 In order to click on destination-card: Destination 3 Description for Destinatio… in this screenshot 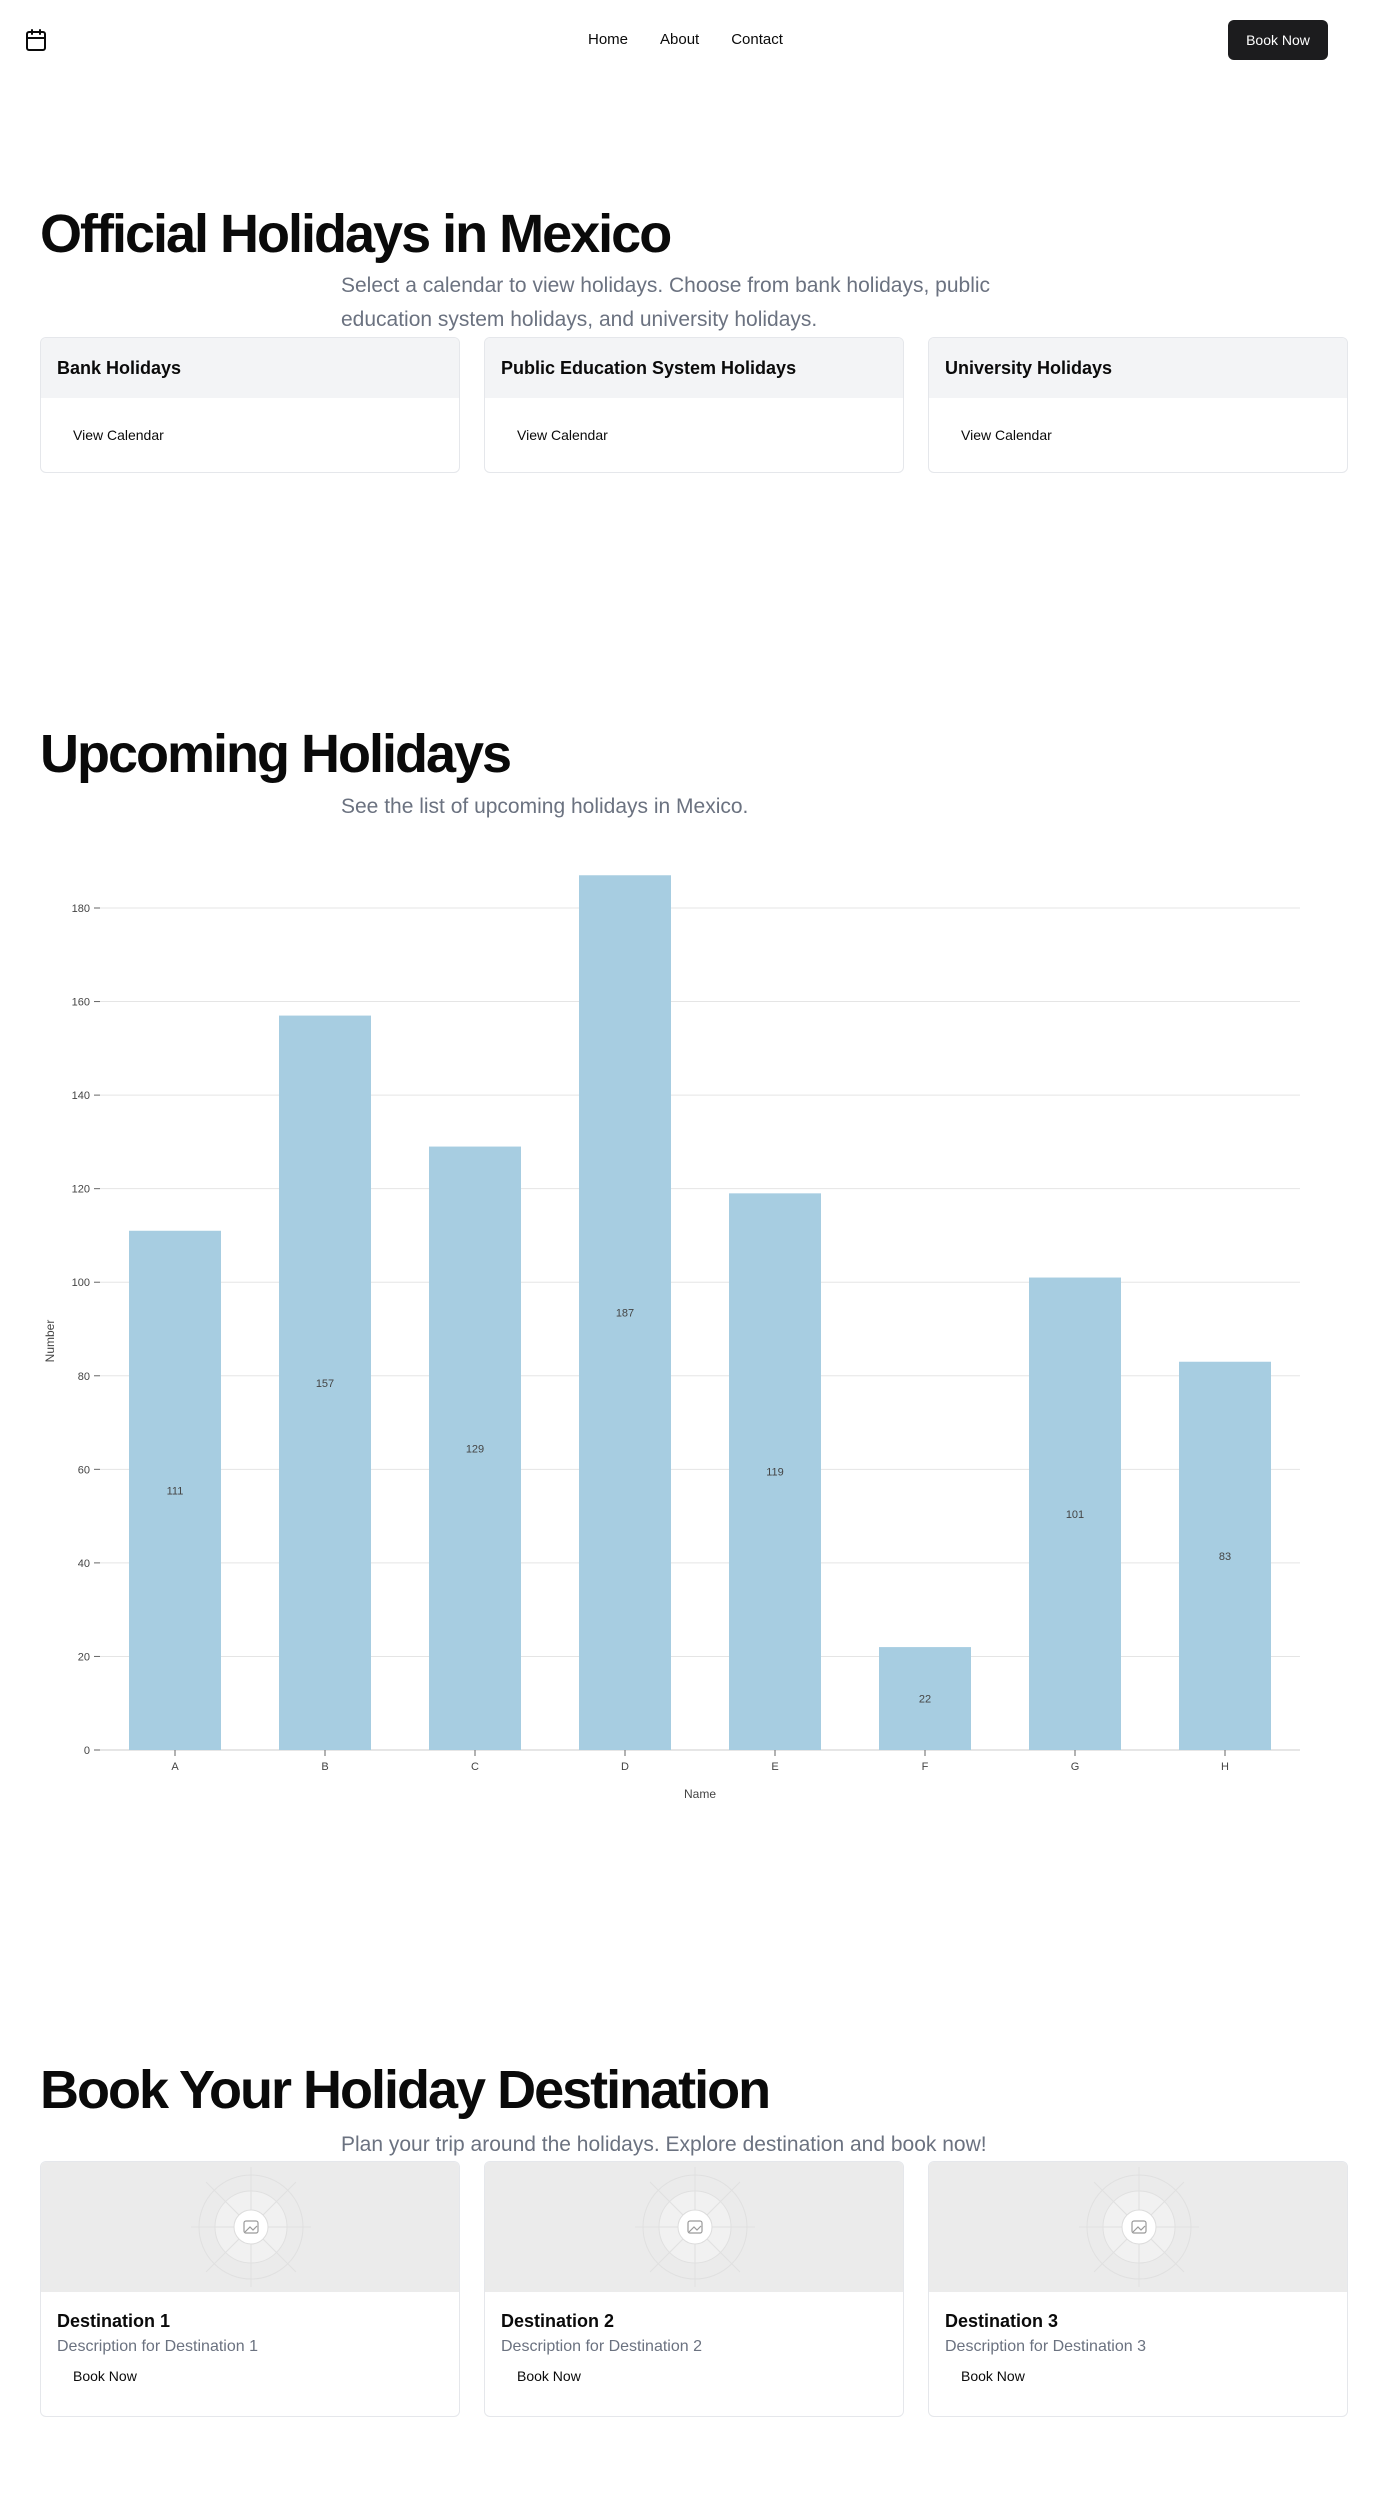, I will do `click(1138, 2289)`.